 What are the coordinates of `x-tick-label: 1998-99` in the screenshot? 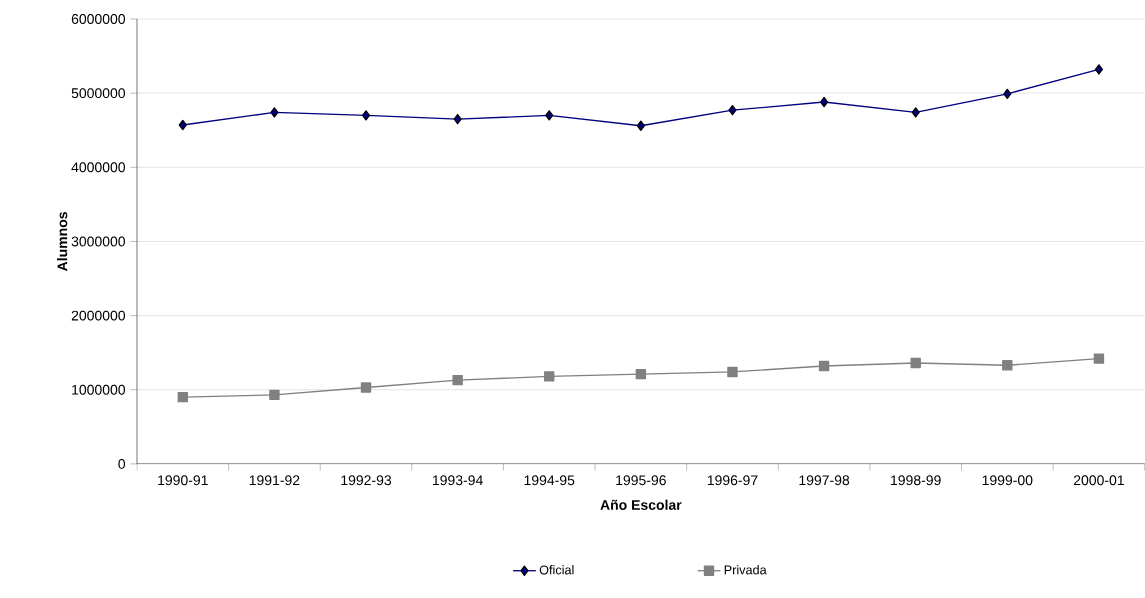 It's located at (916, 480).